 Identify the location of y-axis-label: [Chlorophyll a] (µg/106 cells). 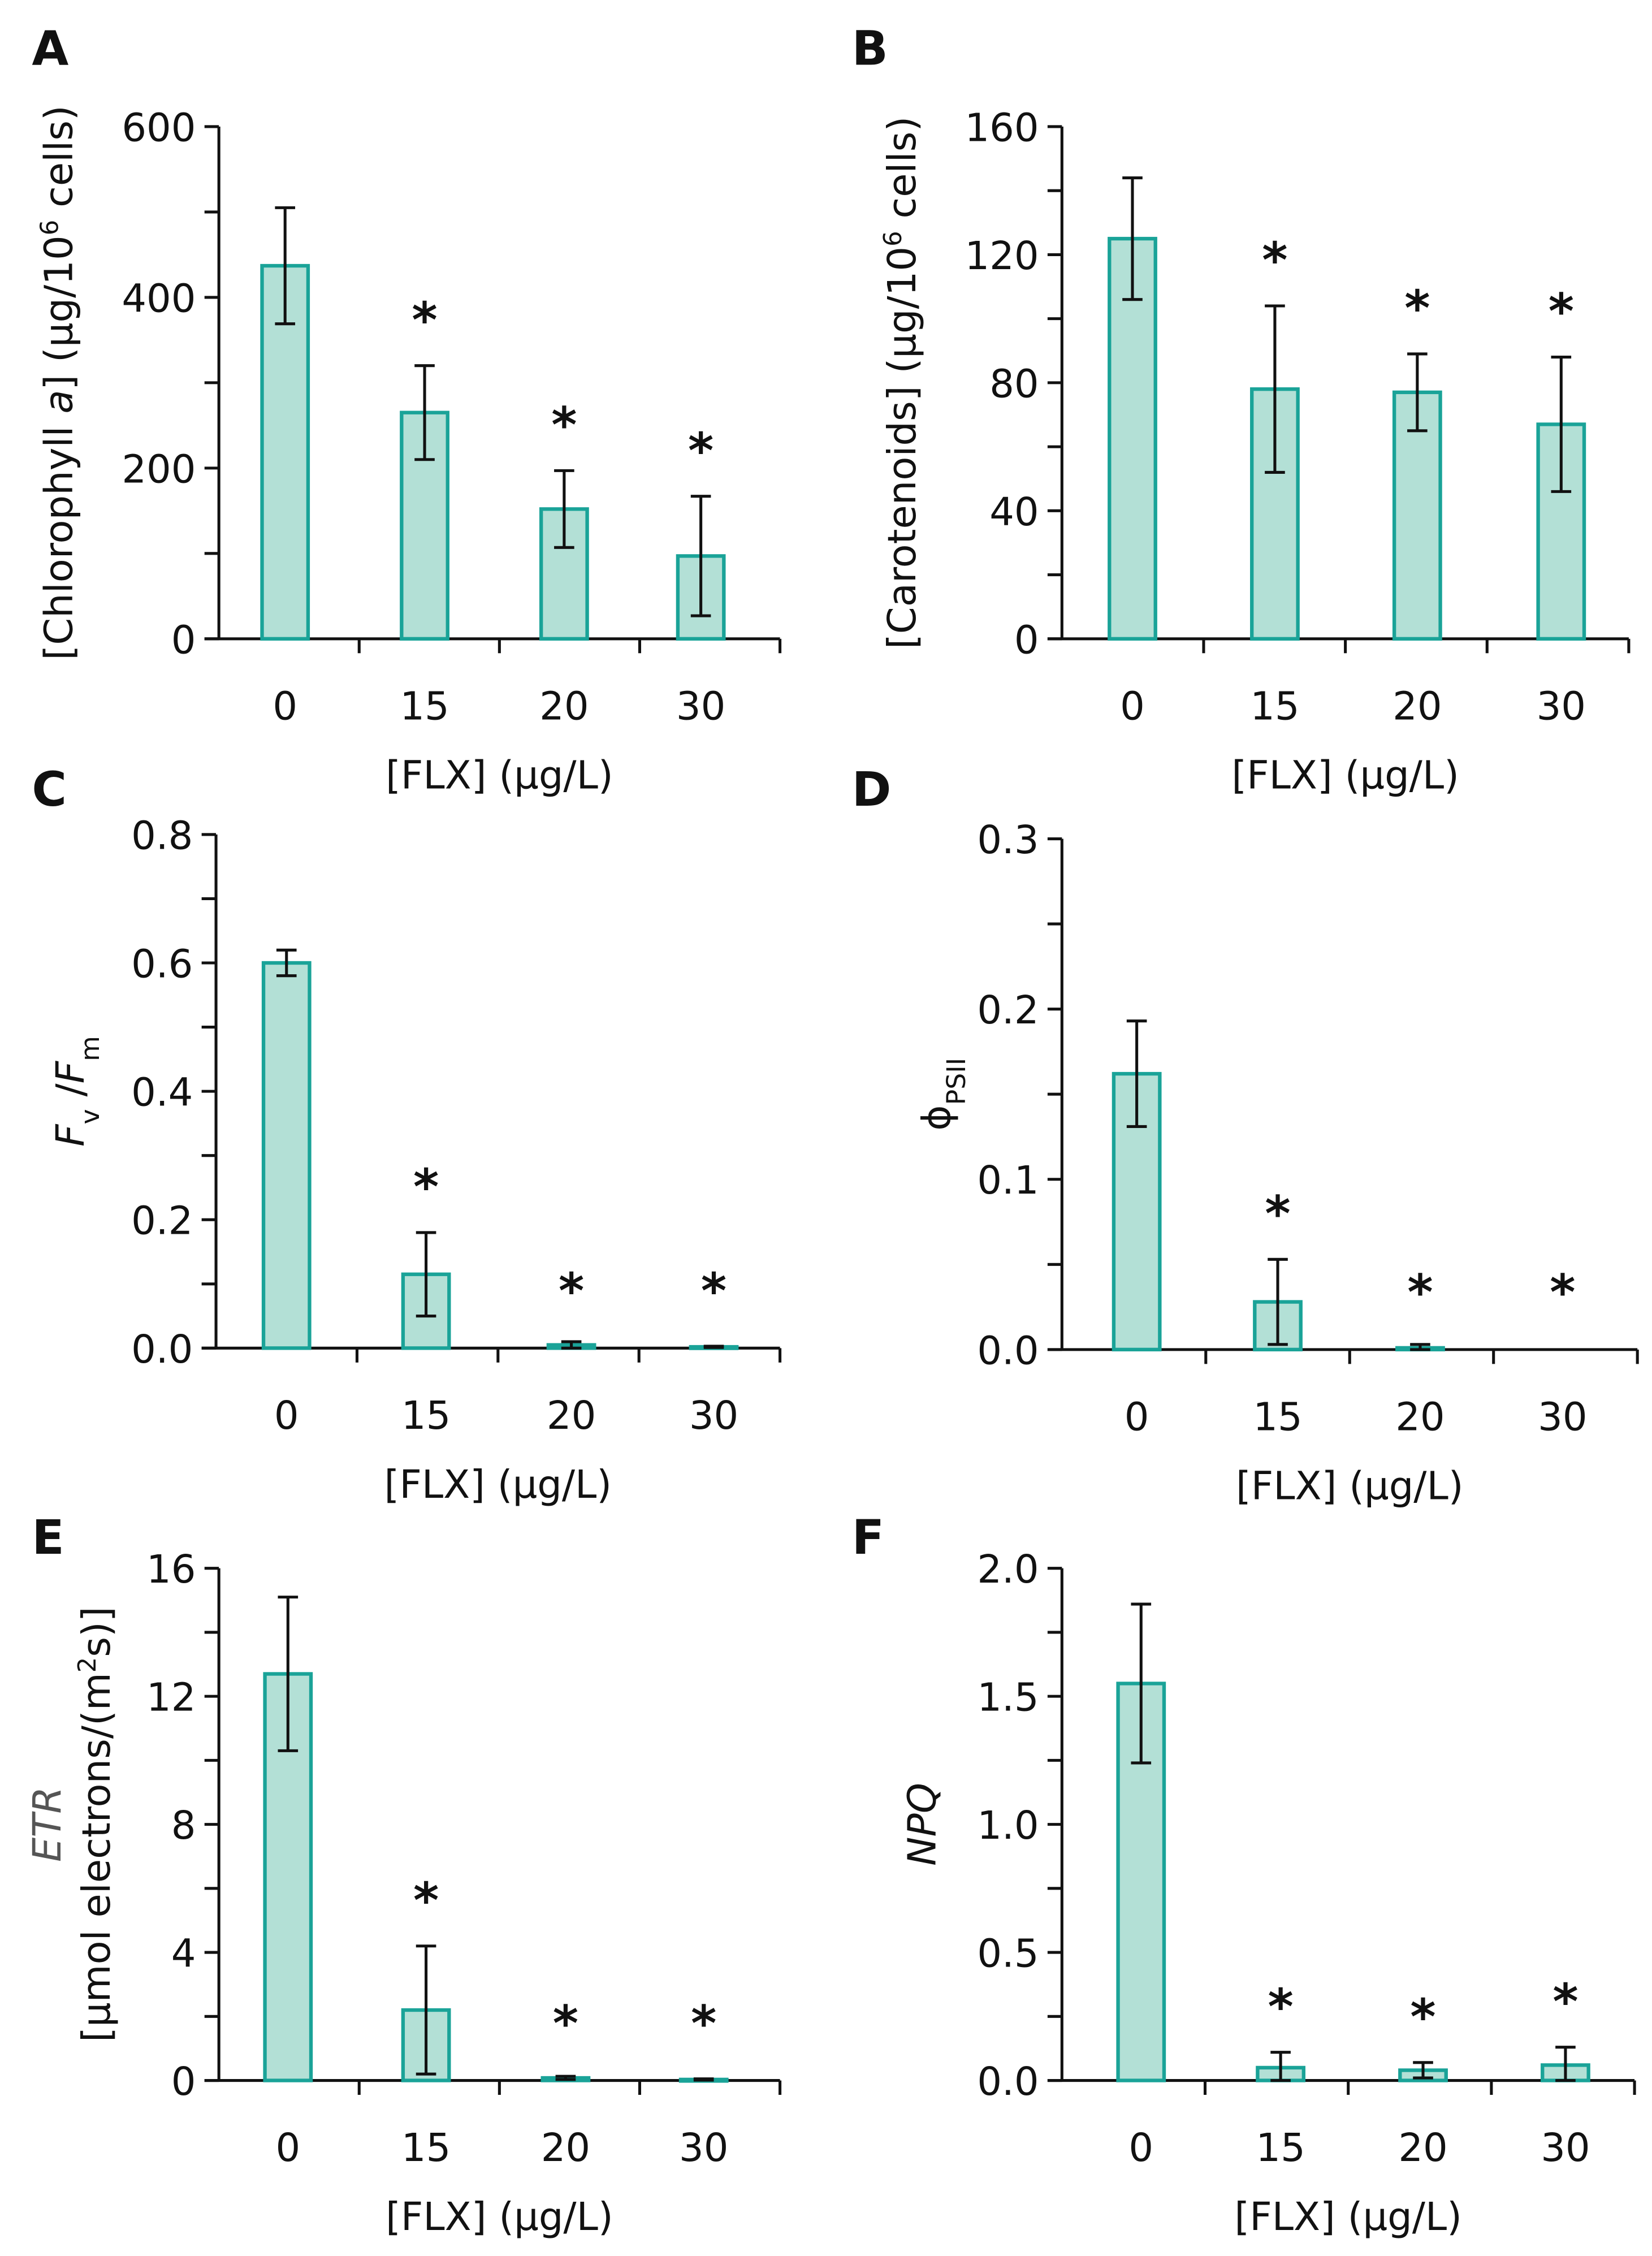
(59, 382).